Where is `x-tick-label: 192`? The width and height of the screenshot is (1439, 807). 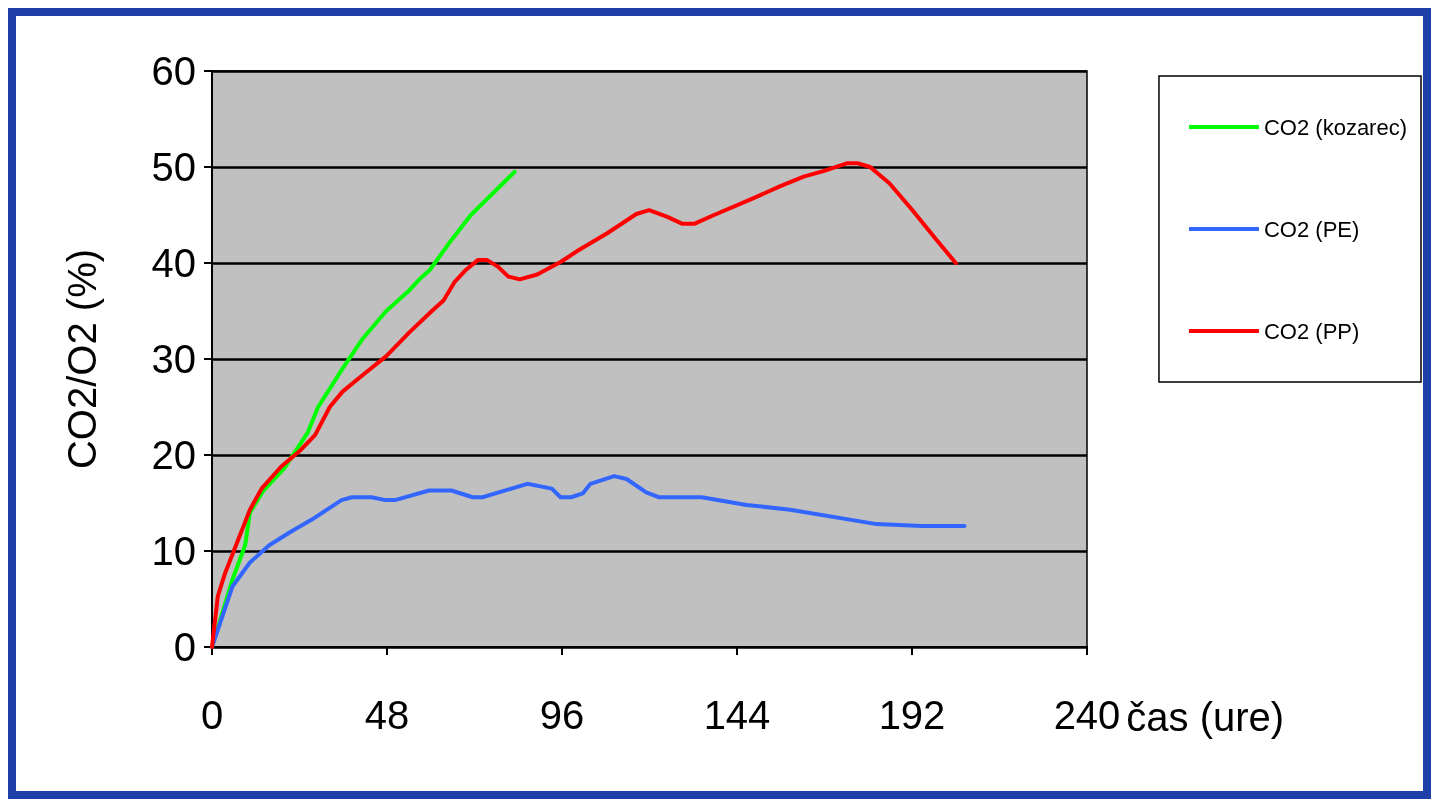
x-tick-label: 192 is located at coordinates (912, 715).